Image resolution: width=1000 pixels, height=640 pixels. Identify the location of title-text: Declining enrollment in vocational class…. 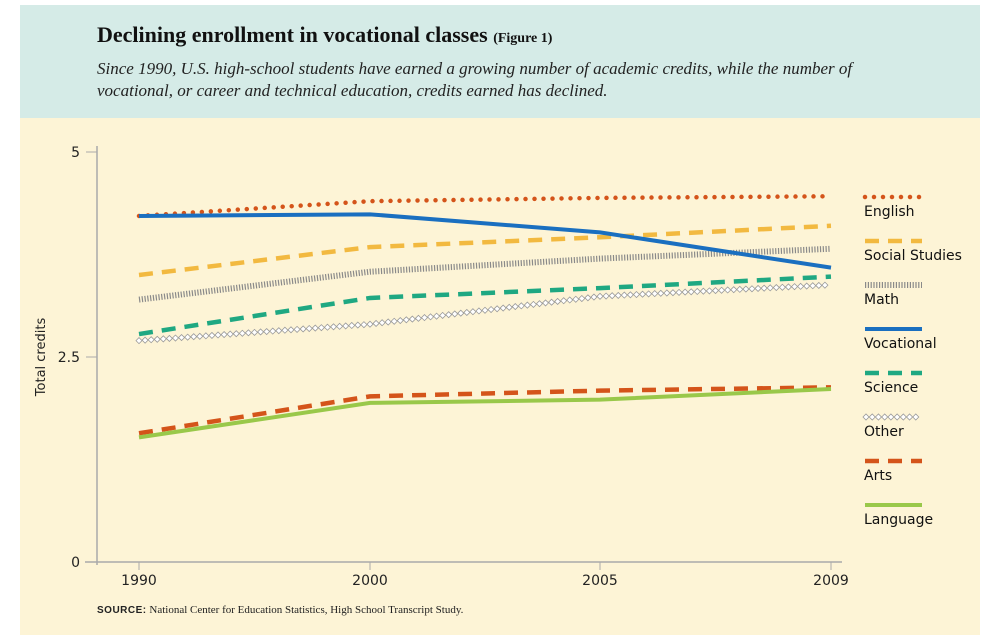
(292, 34).